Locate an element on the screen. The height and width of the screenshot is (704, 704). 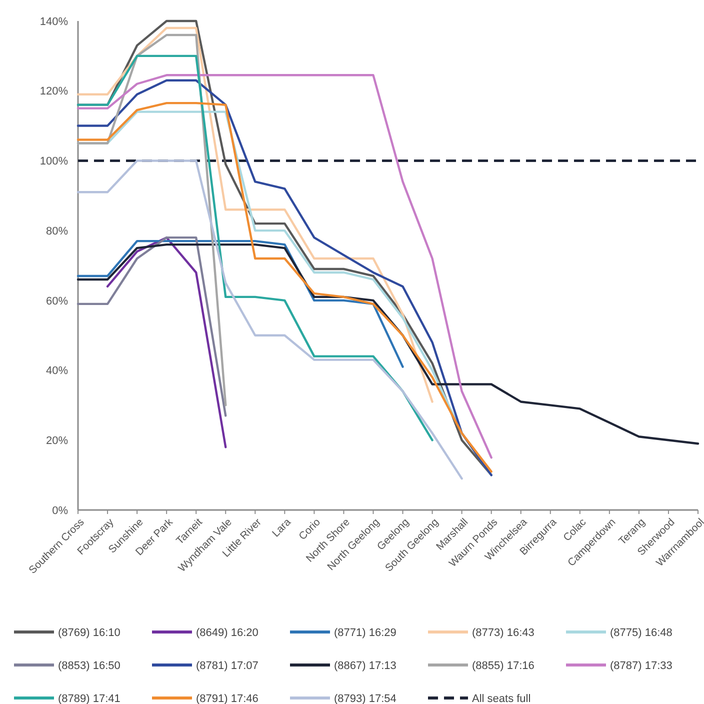
legend-label: (8789) 17:41 is located at coordinates (89, 698).